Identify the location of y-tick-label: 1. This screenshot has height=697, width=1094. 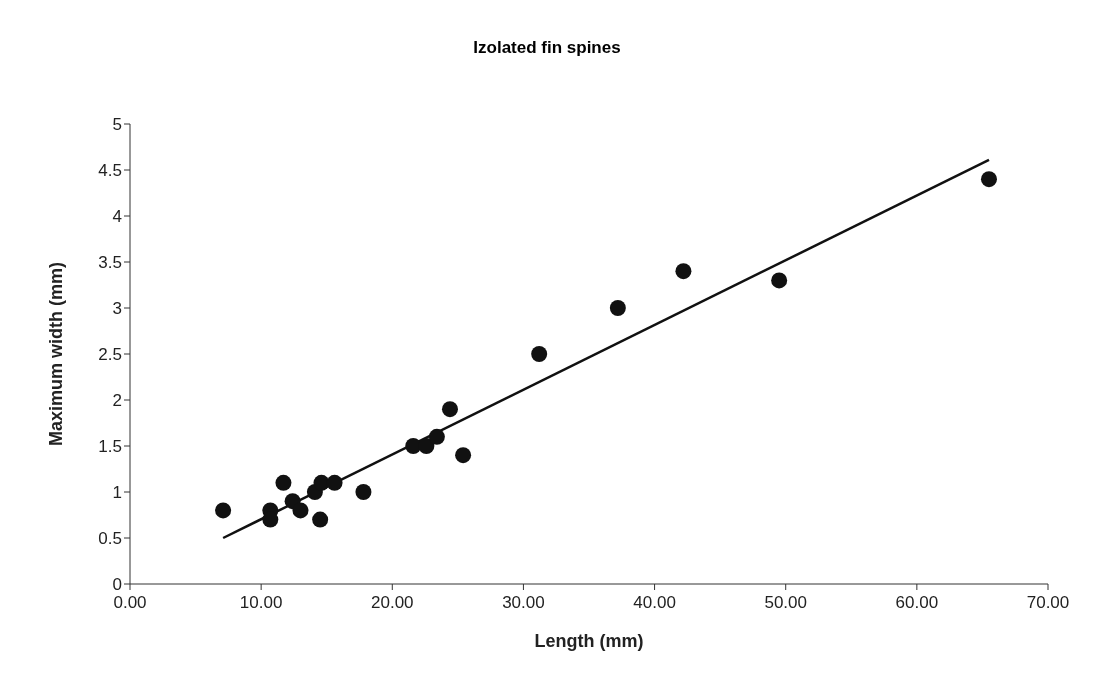
(117, 493).